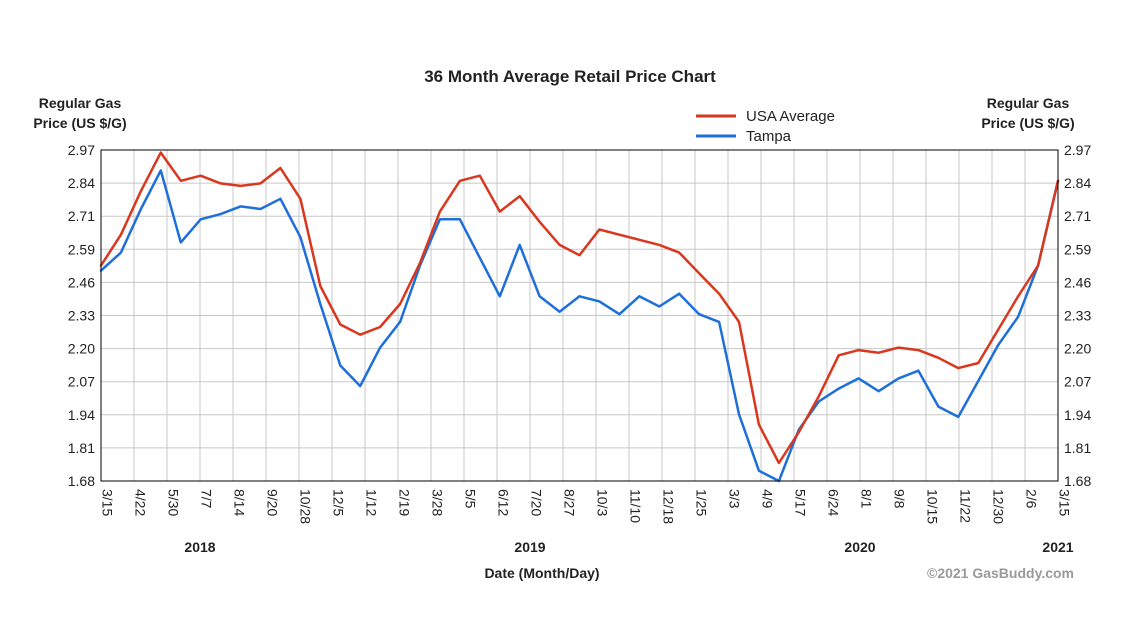  I want to click on x-tick-label: 7/20, so click(536, 502).